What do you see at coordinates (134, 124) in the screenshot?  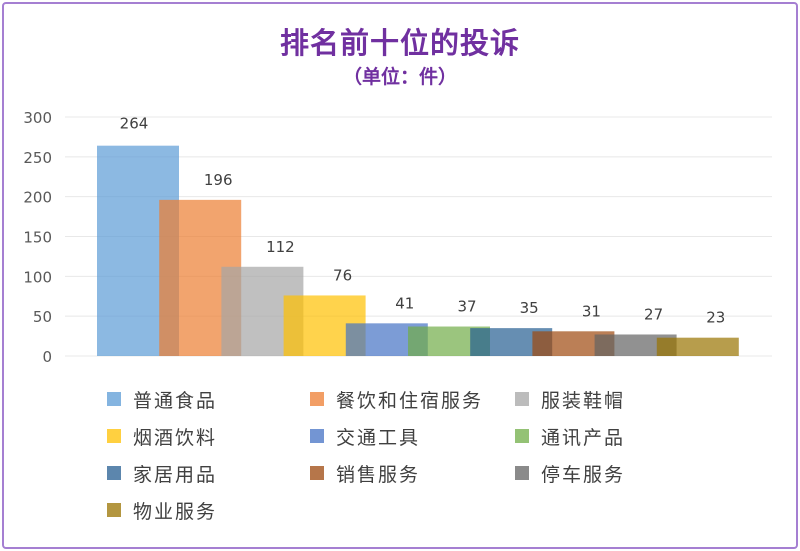 I see `data-label: 264` at bounding box center [134, 124].